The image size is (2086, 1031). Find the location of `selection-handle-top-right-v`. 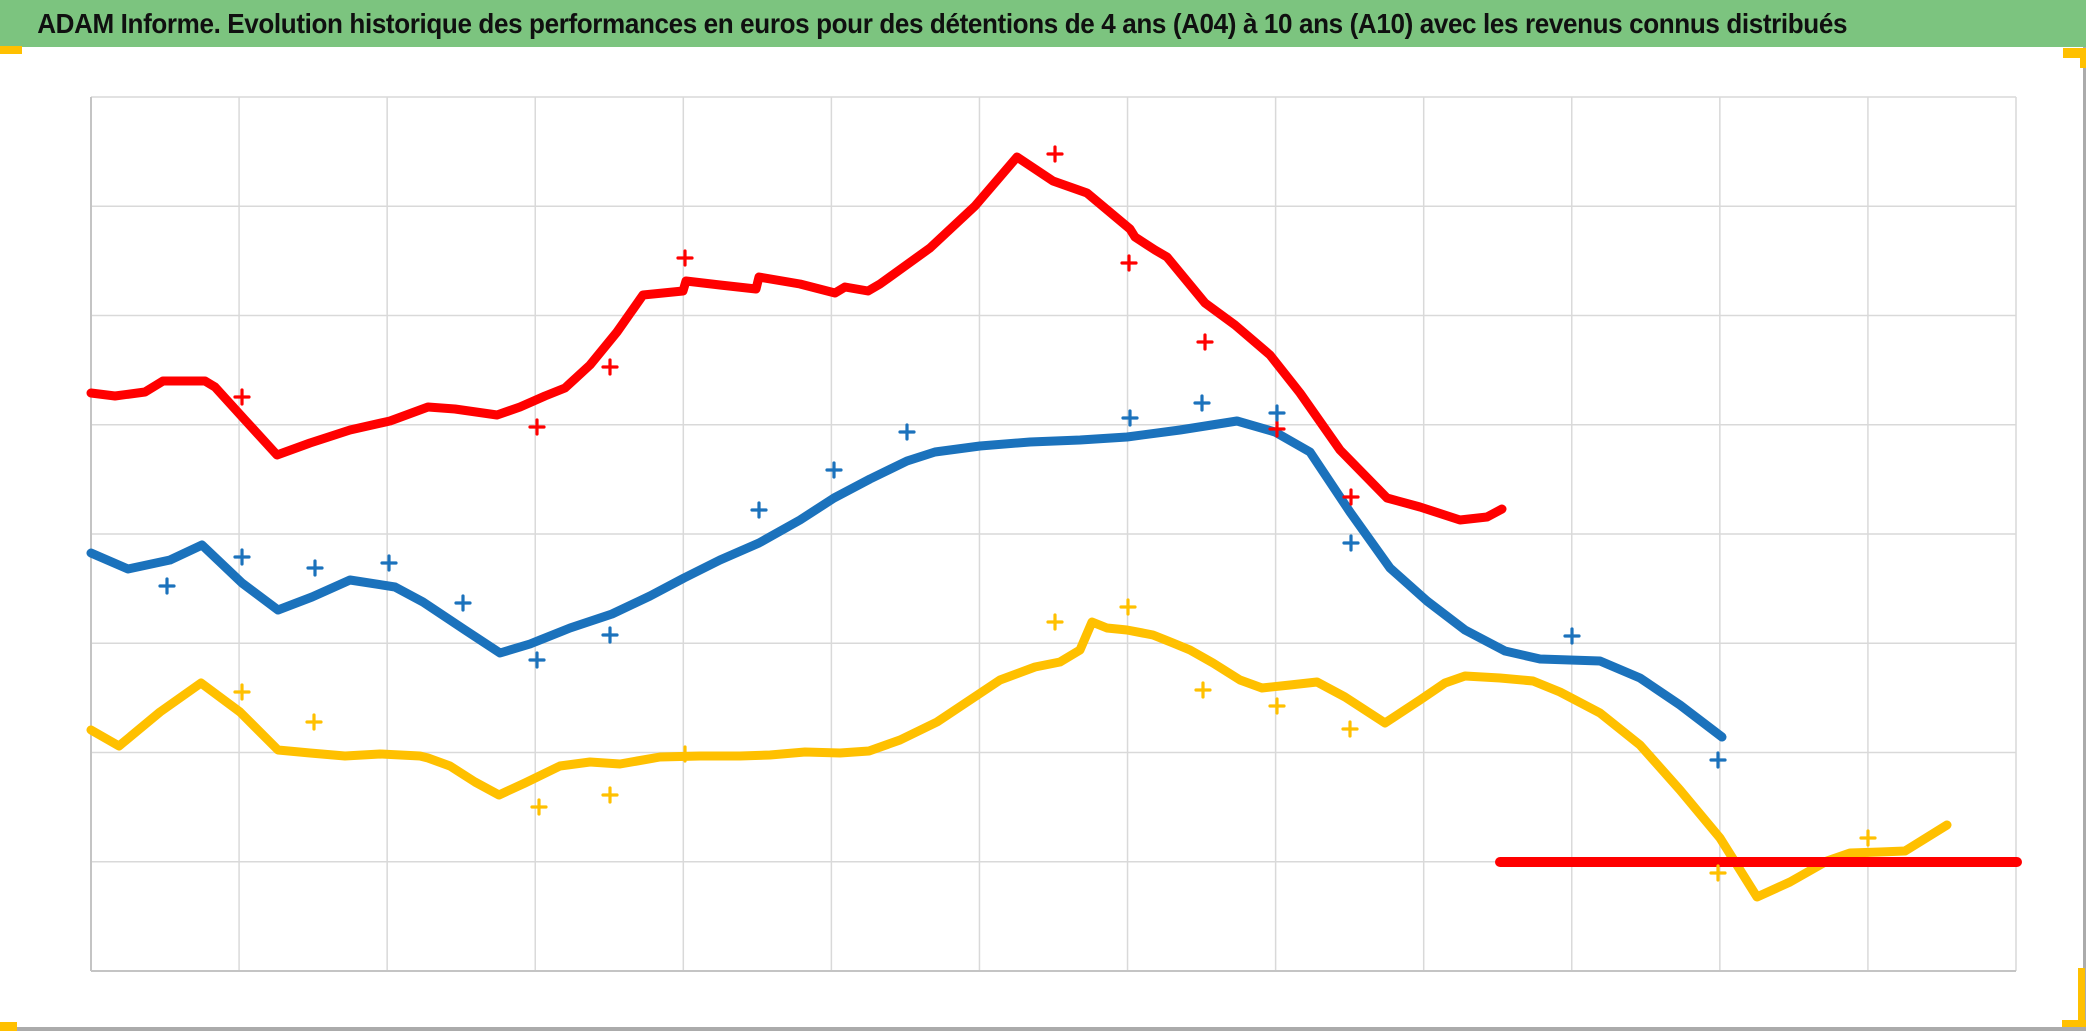

selection-handle-top-right-v is located at coordinates (2083, 58).